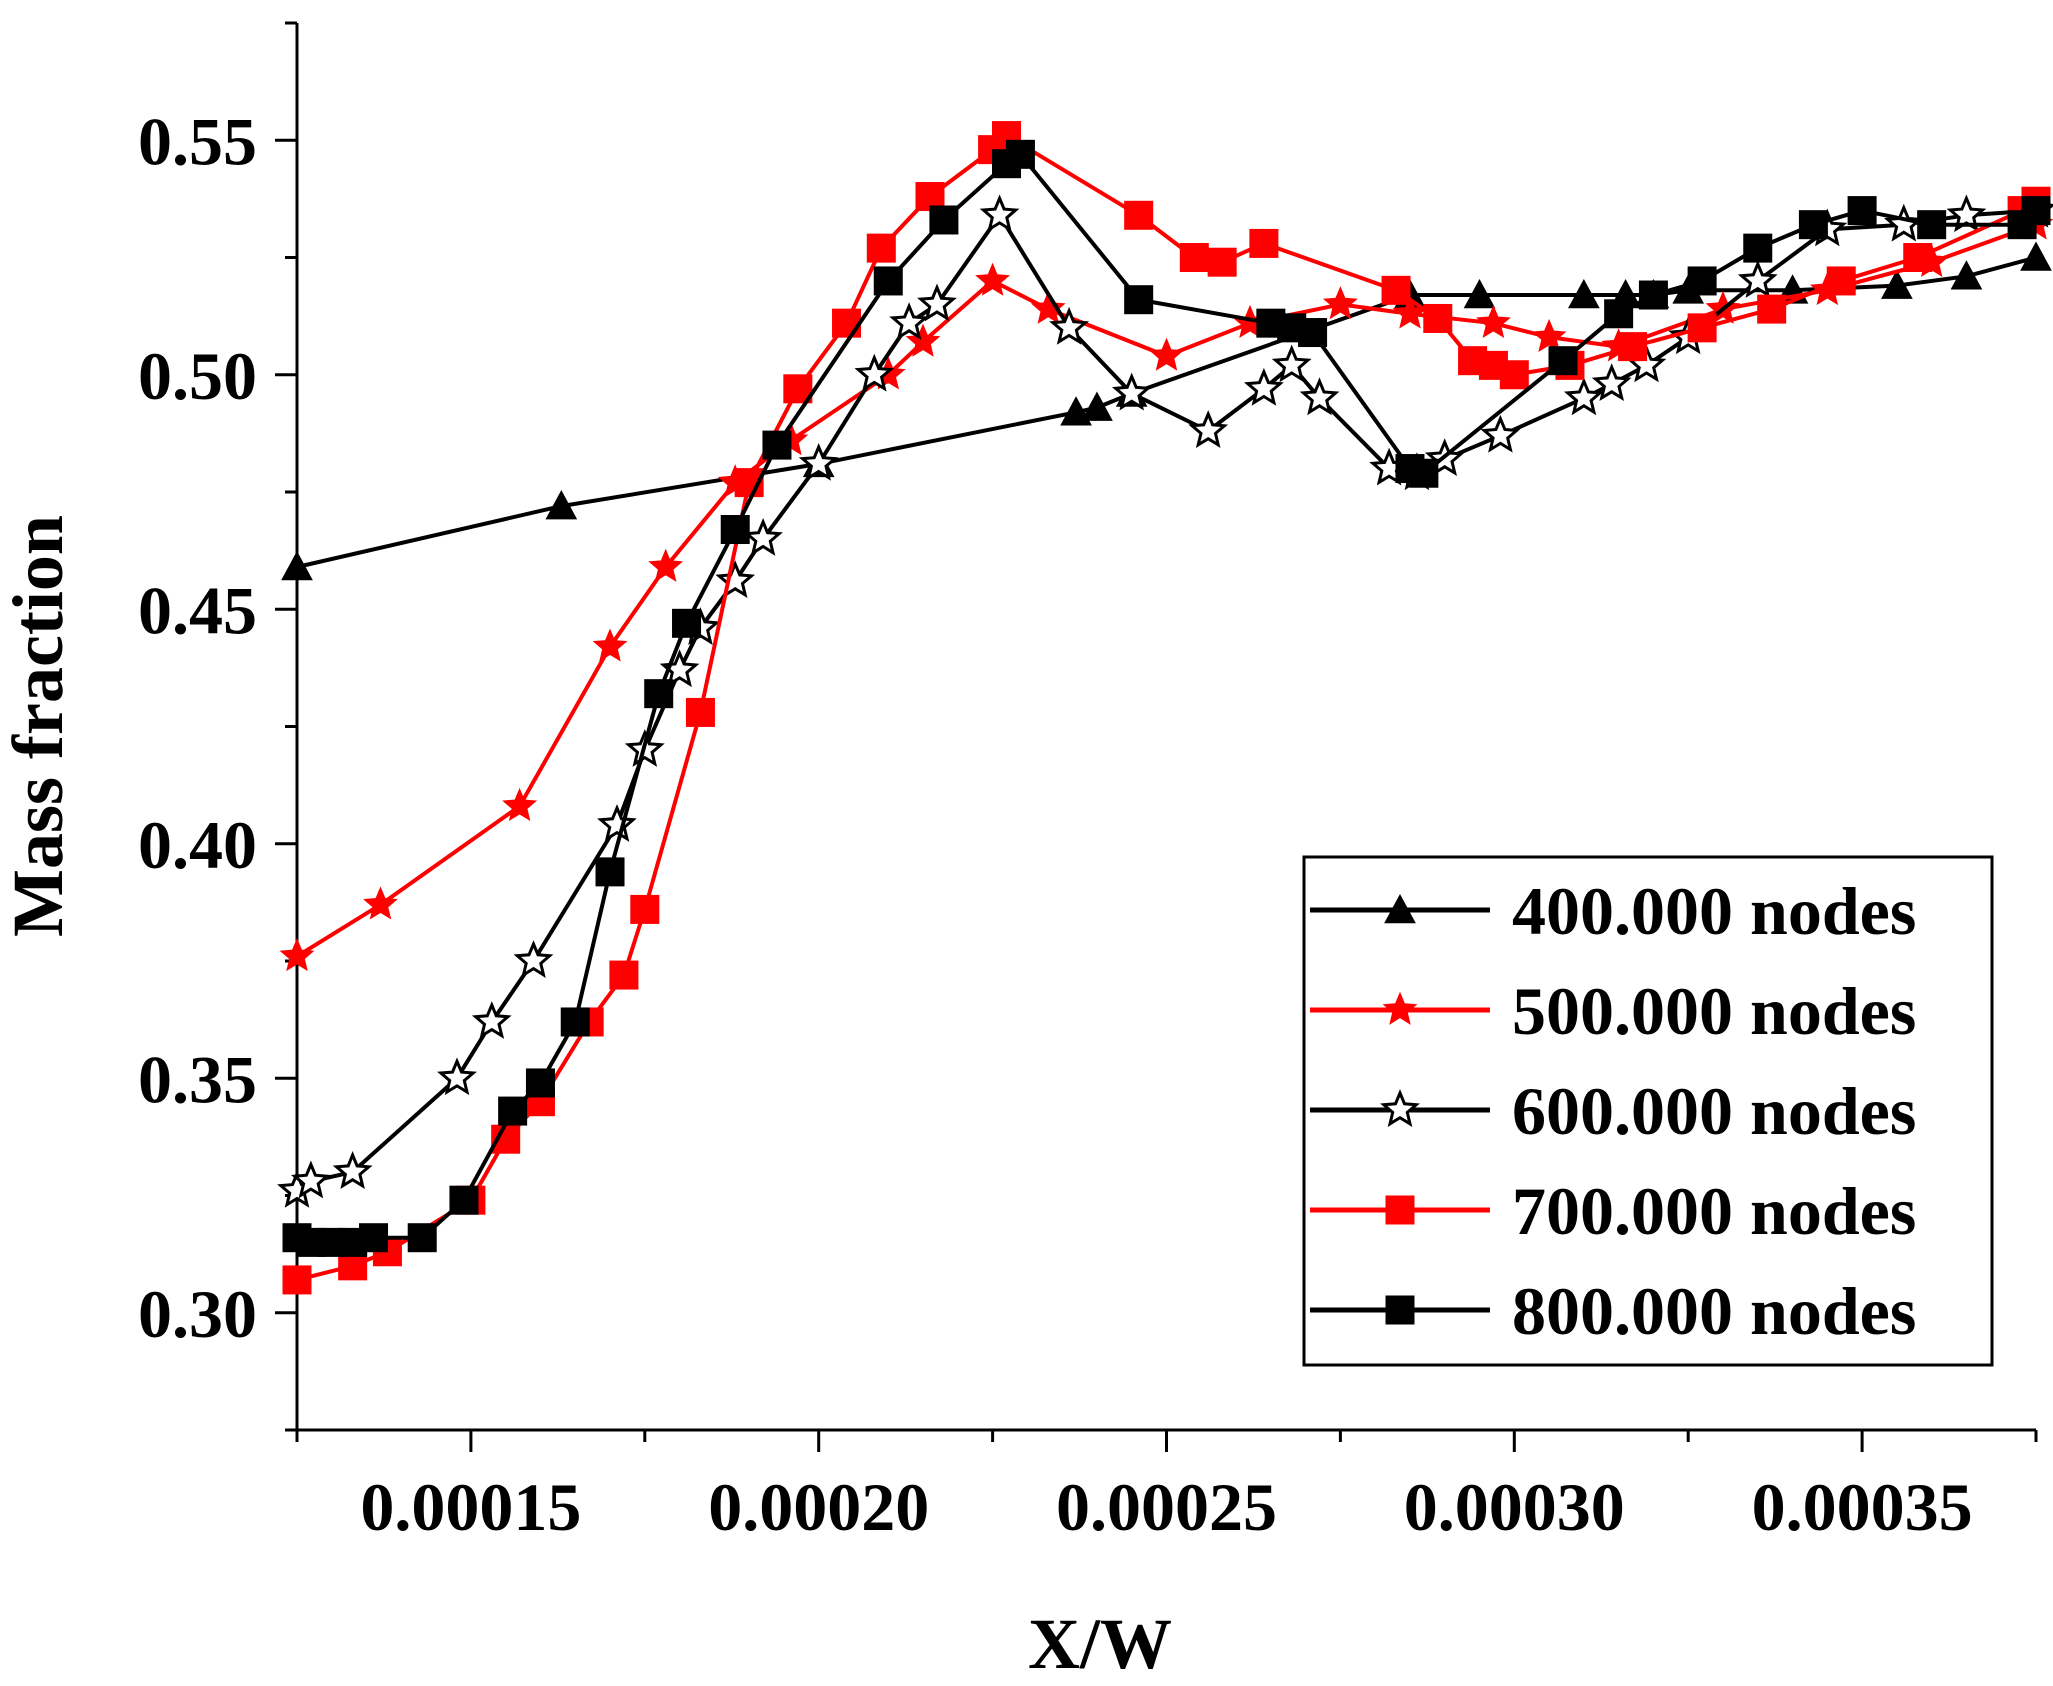  What do you see at coordinates (1166, 1507) in the screenshot?
I see `x-tick-label: 0.00025` at bounding box center [1166, 1507].